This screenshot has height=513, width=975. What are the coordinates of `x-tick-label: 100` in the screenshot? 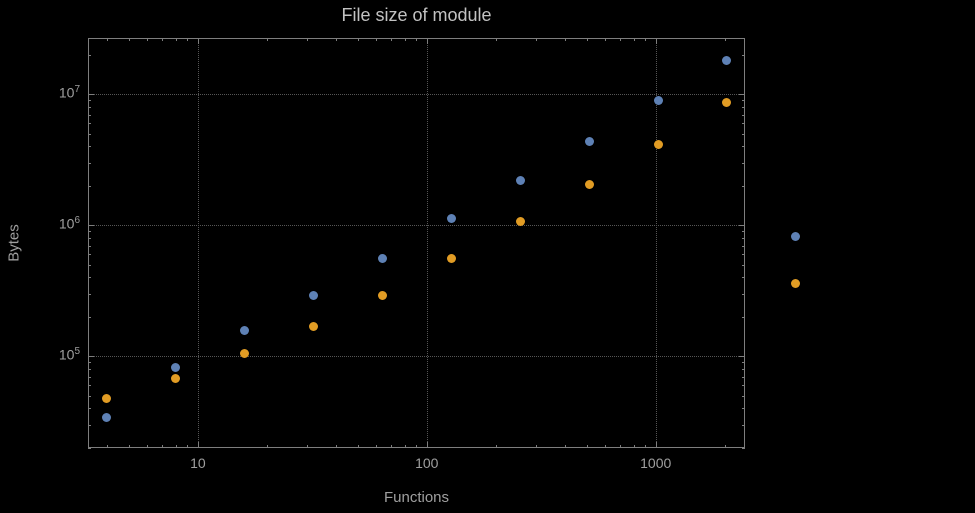 It's located at (427, 463).